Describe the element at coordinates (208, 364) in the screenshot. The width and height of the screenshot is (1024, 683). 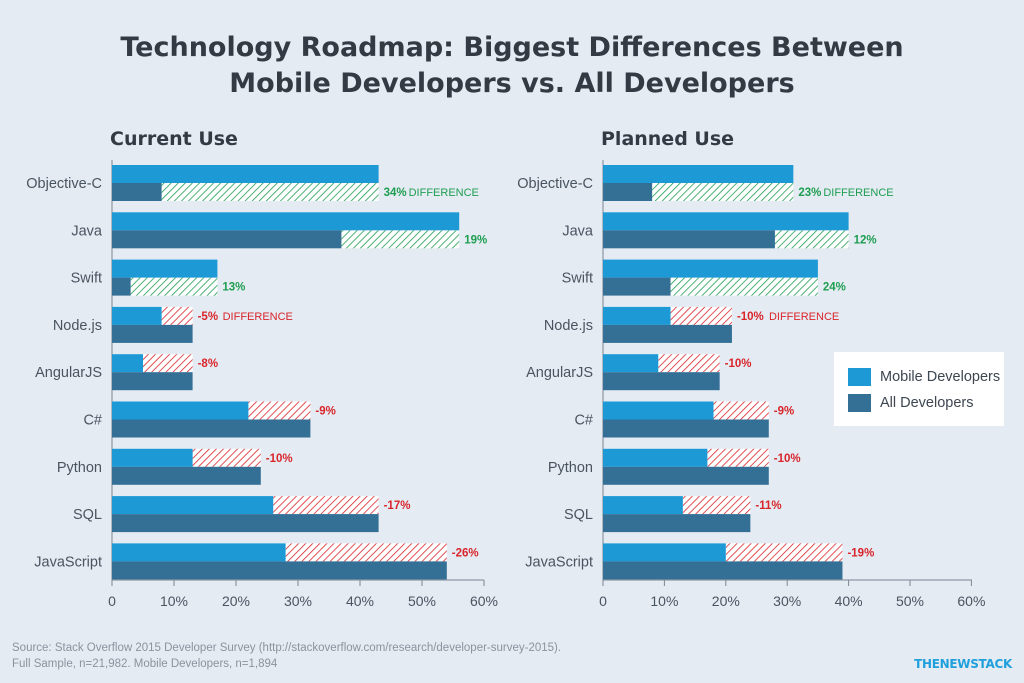
I see `difference-label-0-4: -8%` at that location.